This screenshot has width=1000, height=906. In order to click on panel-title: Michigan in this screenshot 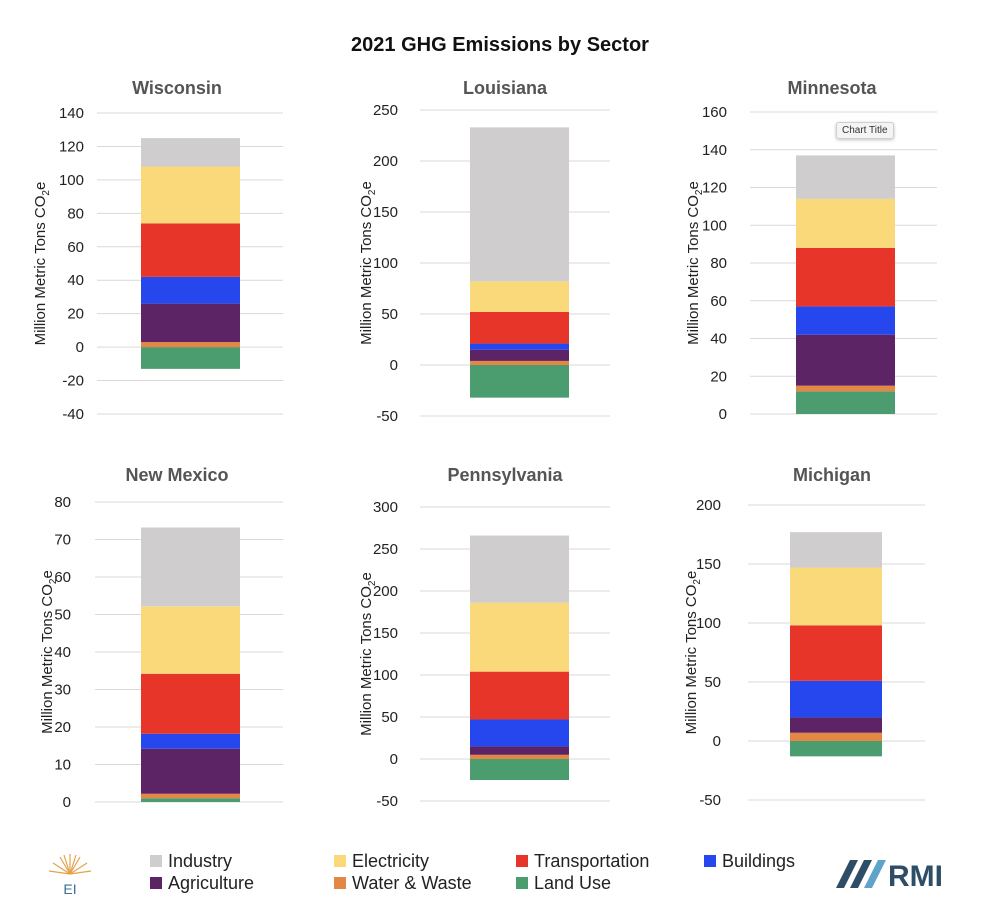, I will do `click(832, 475)`.